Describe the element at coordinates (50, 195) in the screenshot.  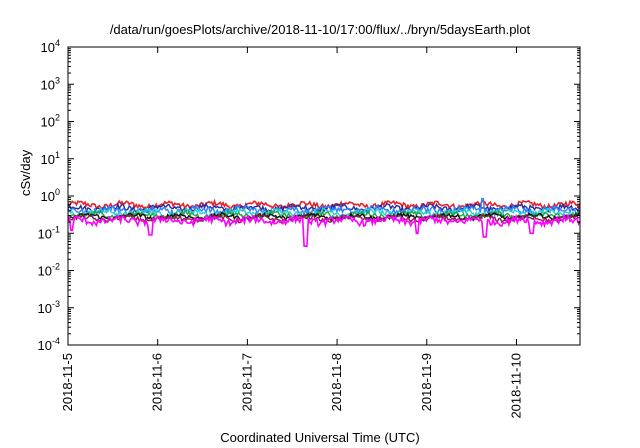
I see `y-tick-label: 10⁰` at that location.